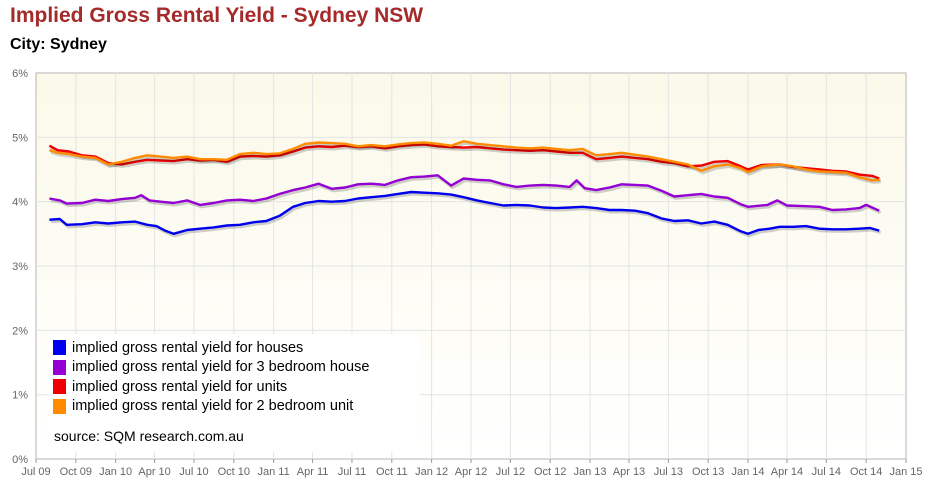  What do you see at coordinates (20, 138) in the screenshot?
I see `y-tick-label: 5%` at bounding box center [20, 138].